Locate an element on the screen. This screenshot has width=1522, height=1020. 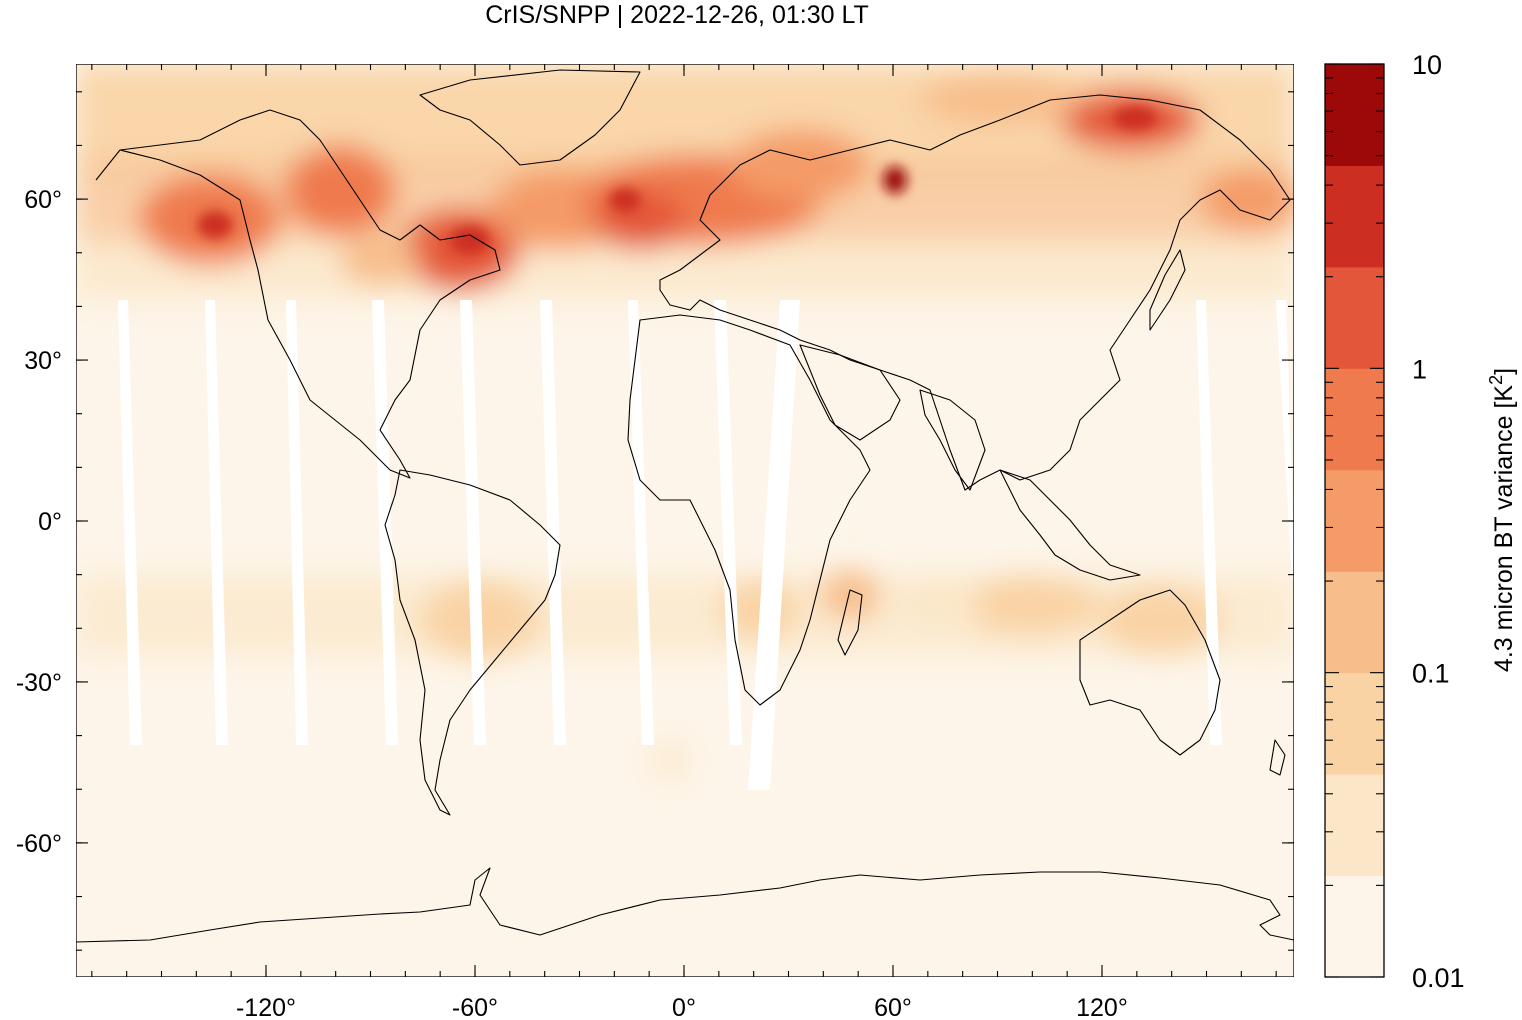
coast-greenland is located at coordinates (530, 117).